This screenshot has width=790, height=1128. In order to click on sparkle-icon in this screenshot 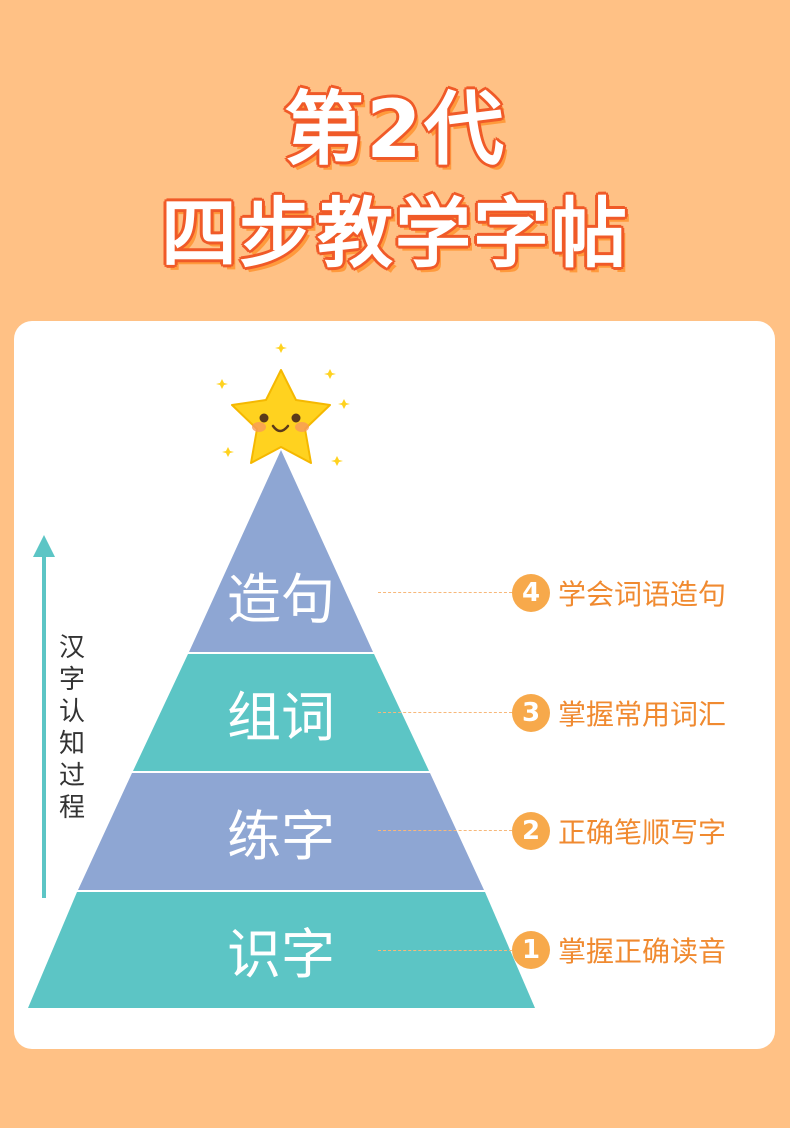, I will do `click(283, 404)`.